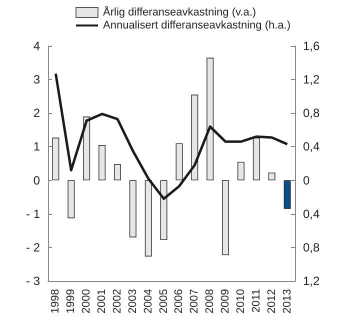 The width and height of the screenshot is (345, 323). I want to click on y-tick-label: - 3, so click(33, 281).